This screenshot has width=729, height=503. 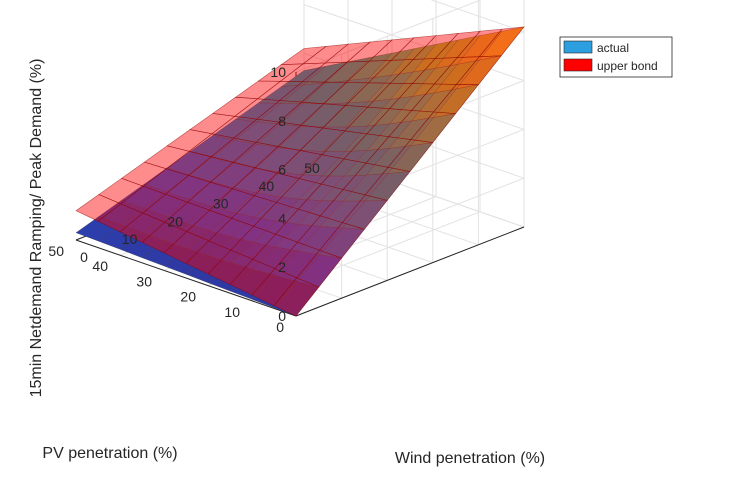 I want to click on z-tick-label: 10, so click(x=278, y=72).